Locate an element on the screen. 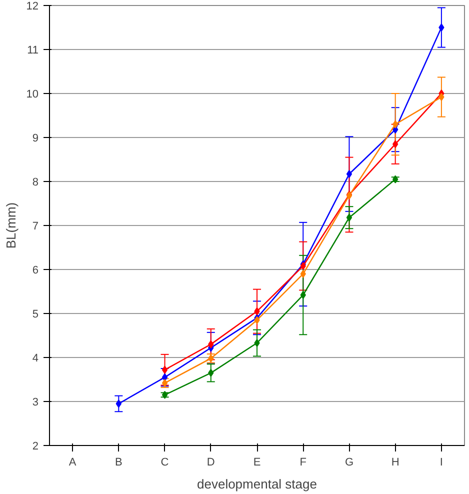 The image size is (469, 494). x-tick-label: G is located at coordinates (349, 462).